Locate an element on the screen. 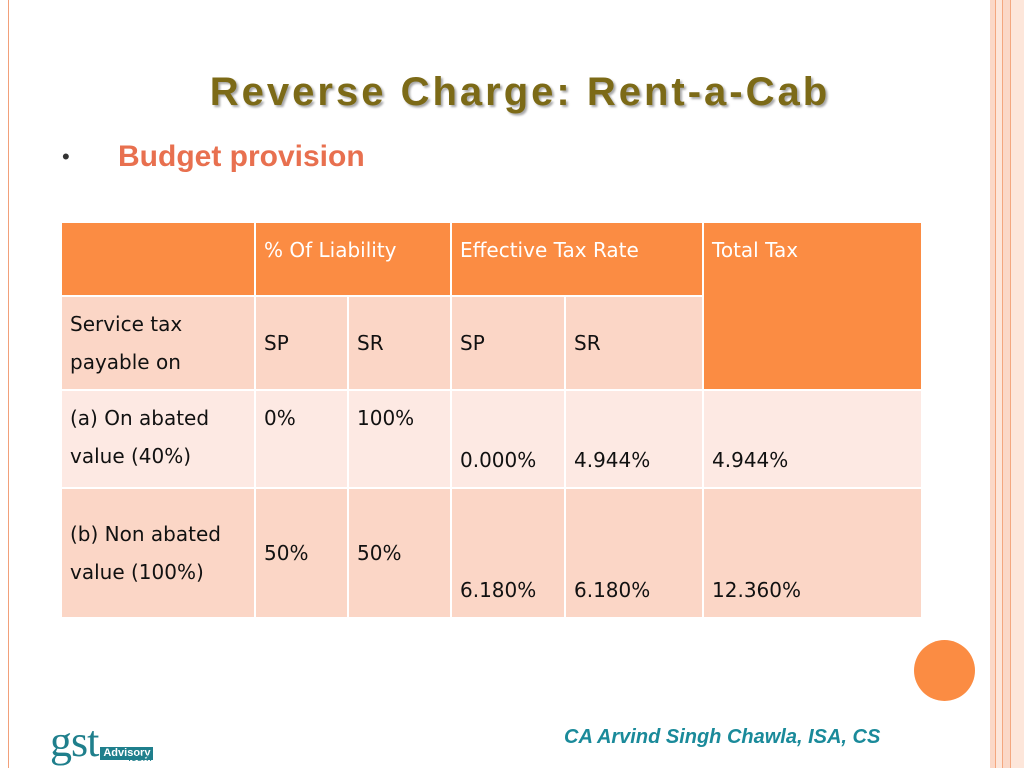 The height and width of the screenshot is (768, 1024). row-label: (a) On abated value (40%) is located at coordinates (158, 439).